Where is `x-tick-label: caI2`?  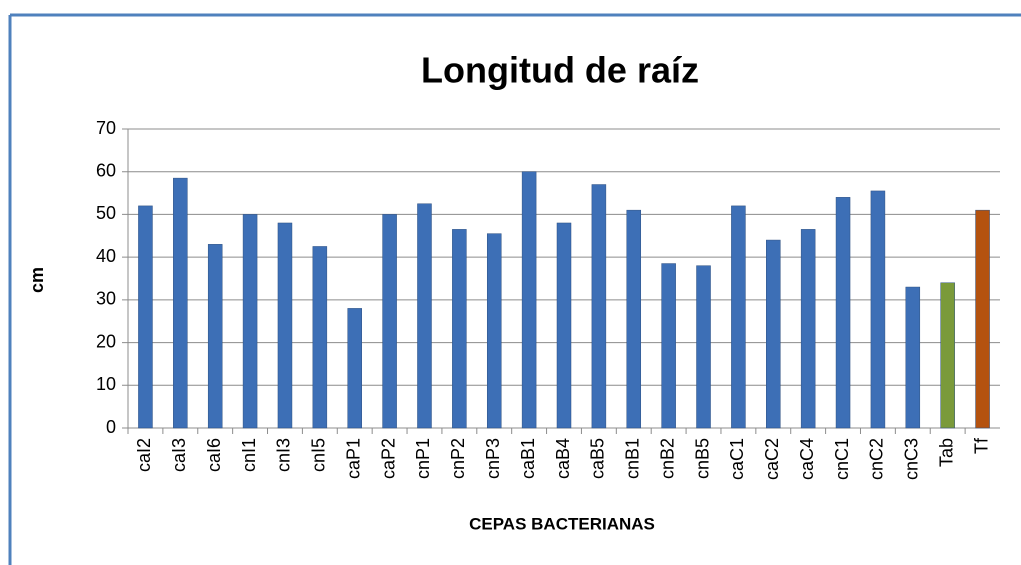
x-tick-label: caI2 is located at coordinates (144, 455).